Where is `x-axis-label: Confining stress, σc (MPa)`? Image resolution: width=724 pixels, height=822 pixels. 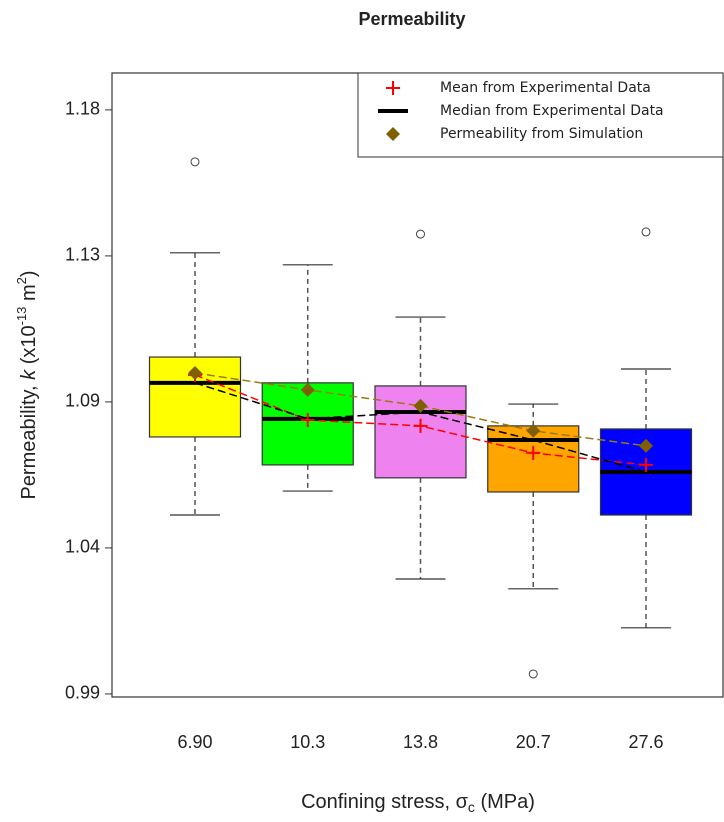 x-axis-label: Confining stress, σc (MPa) is located at coordinates (418, 802).